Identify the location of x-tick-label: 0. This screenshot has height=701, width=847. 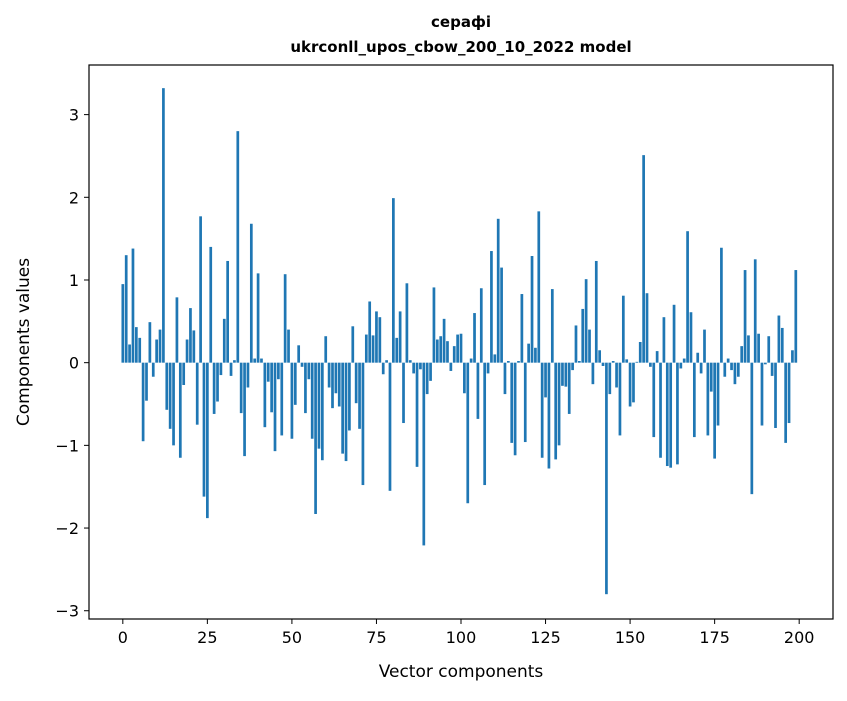
(123, 637).